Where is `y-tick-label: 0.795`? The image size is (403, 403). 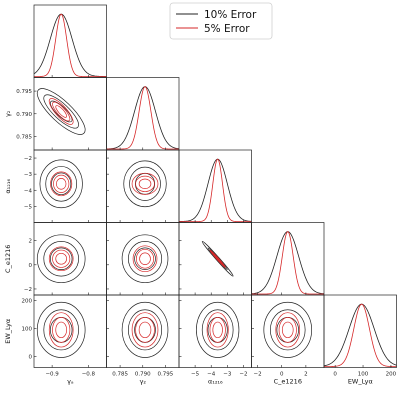 y-tick-label: 0.795 is located at coordinates (24, 92).